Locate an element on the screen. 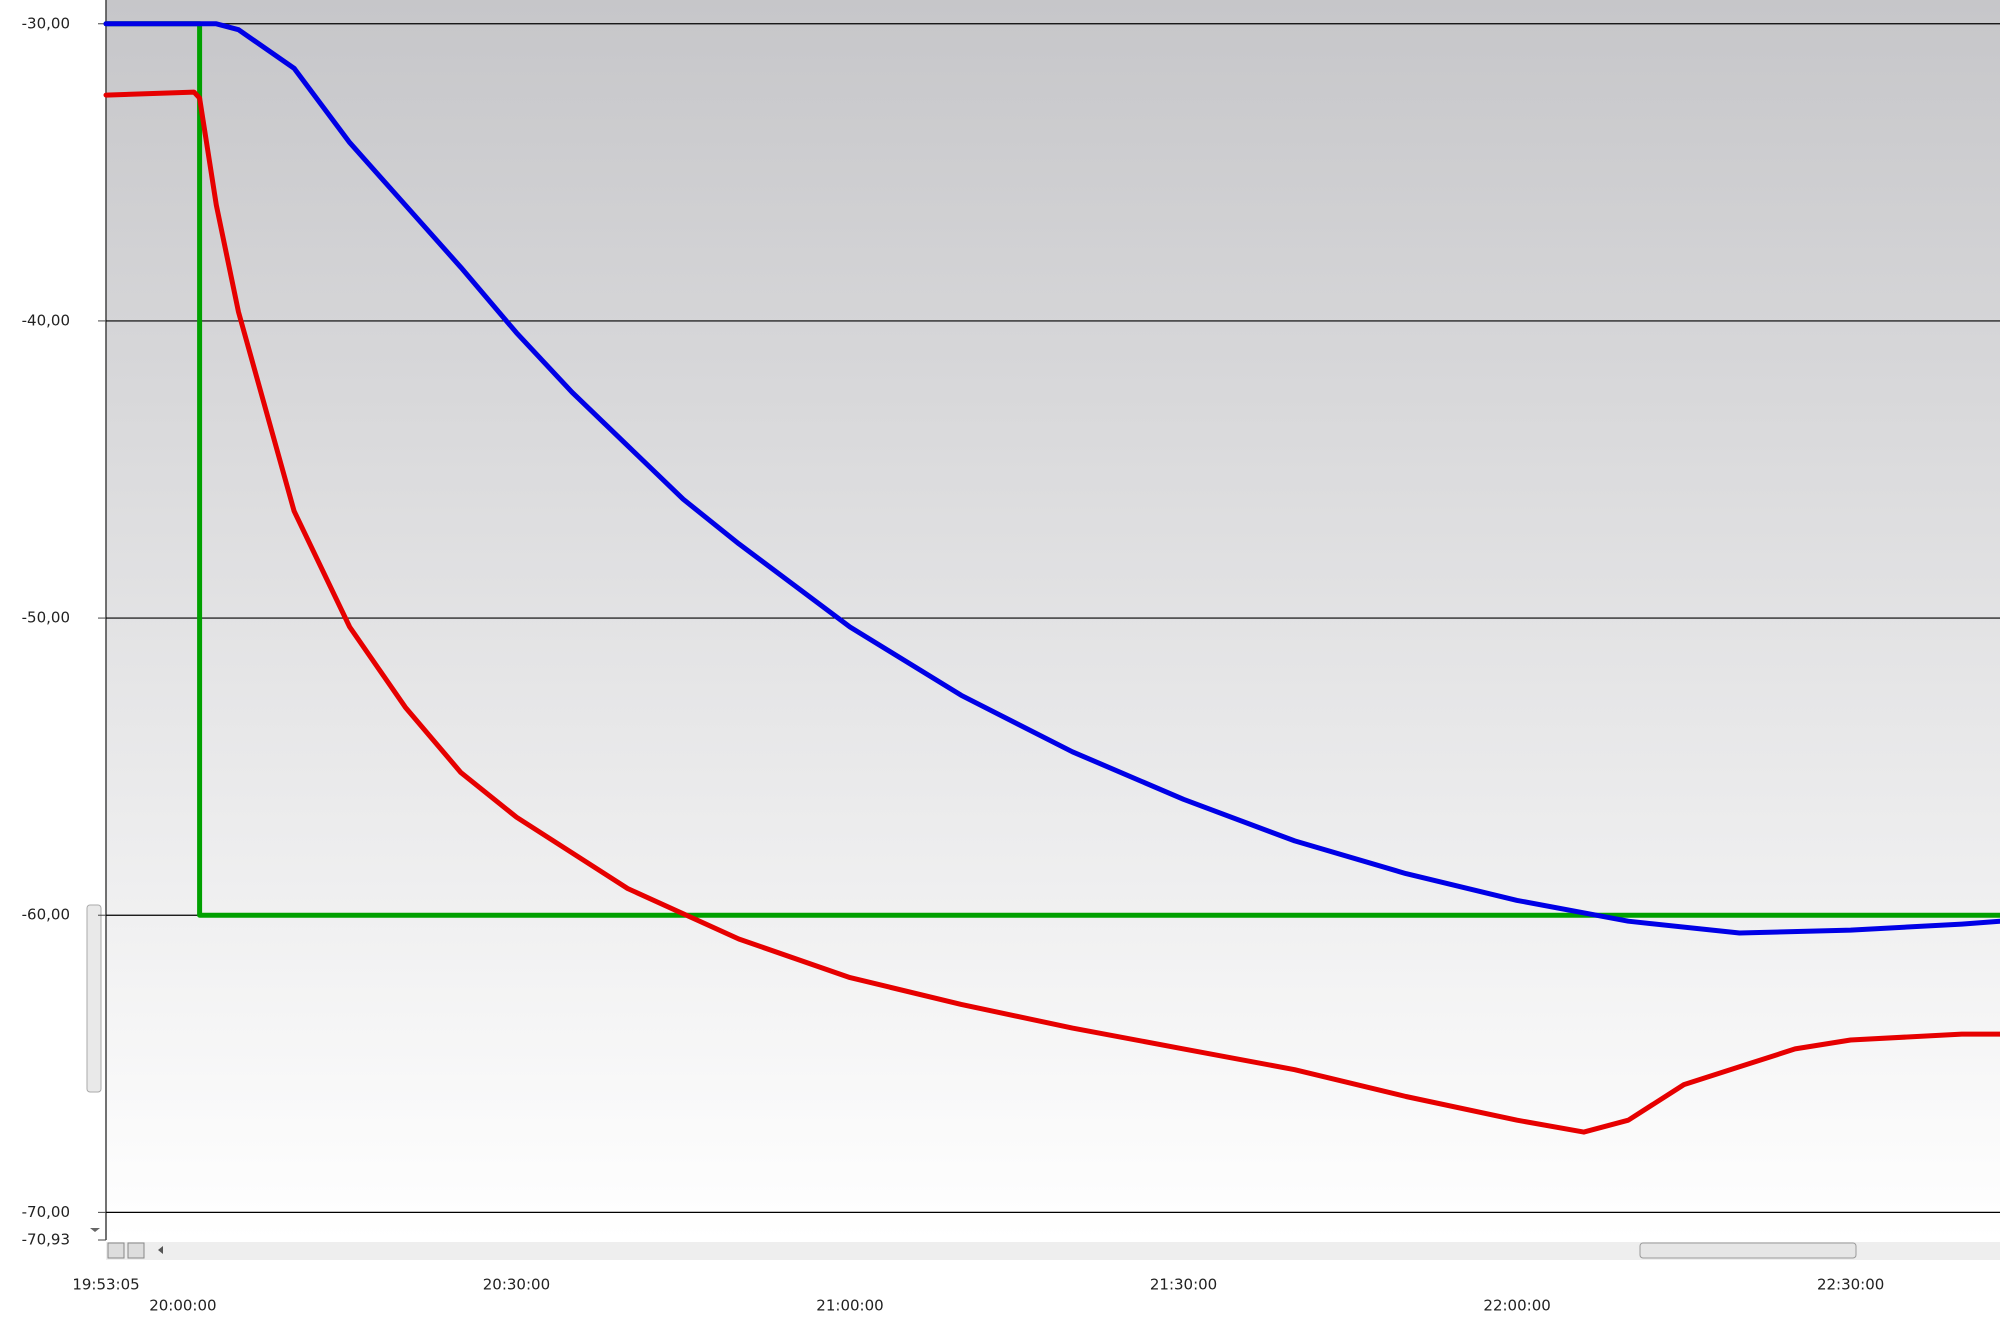 The image size is (2000, 1329). horizontal-scroll-thumb is located at coordinates (1748, 1250).